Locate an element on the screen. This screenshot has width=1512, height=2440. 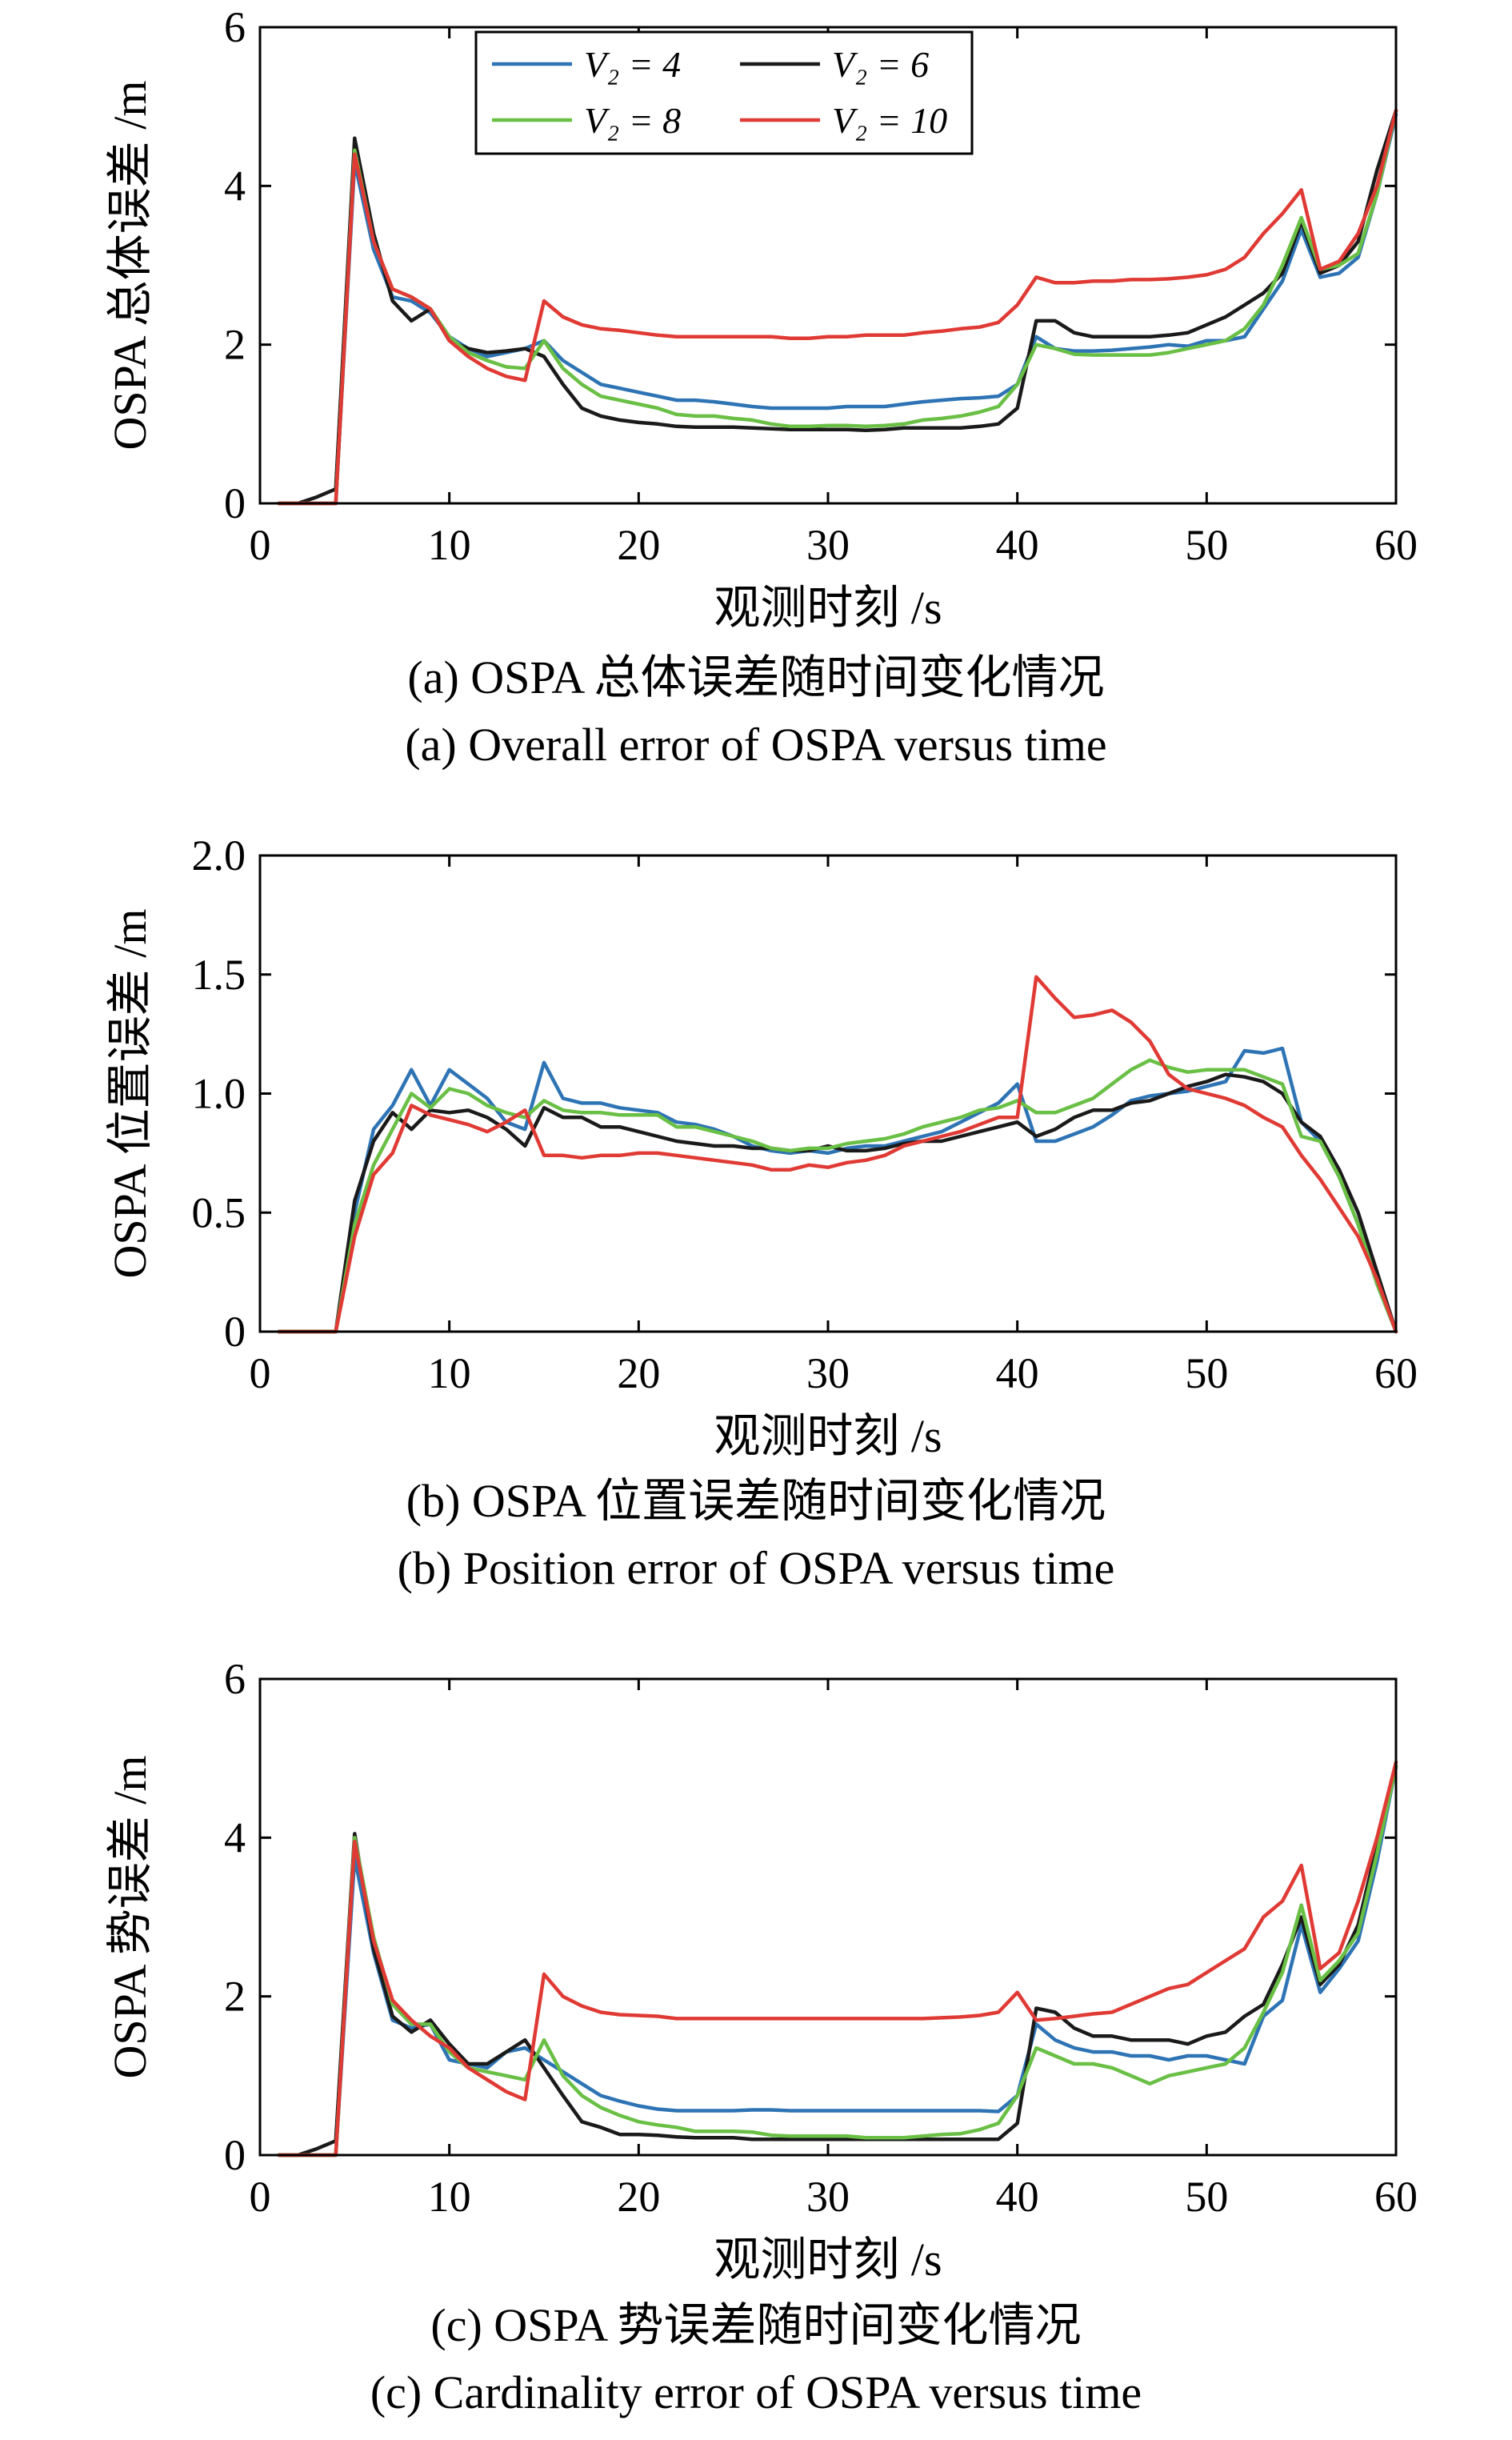
legend-label-v2-8: V₂ = 8 is located at coordinates (632, 120).